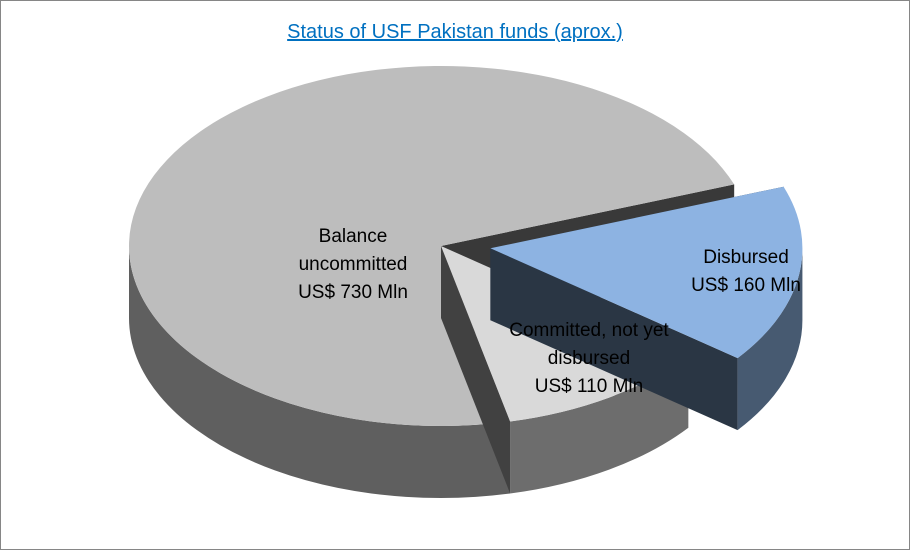 This screenshot has width=910, height=550. Describe the element at coordinates (353, 250) in the screenshot. I see `category-label: Balance uncommitted` at that location.